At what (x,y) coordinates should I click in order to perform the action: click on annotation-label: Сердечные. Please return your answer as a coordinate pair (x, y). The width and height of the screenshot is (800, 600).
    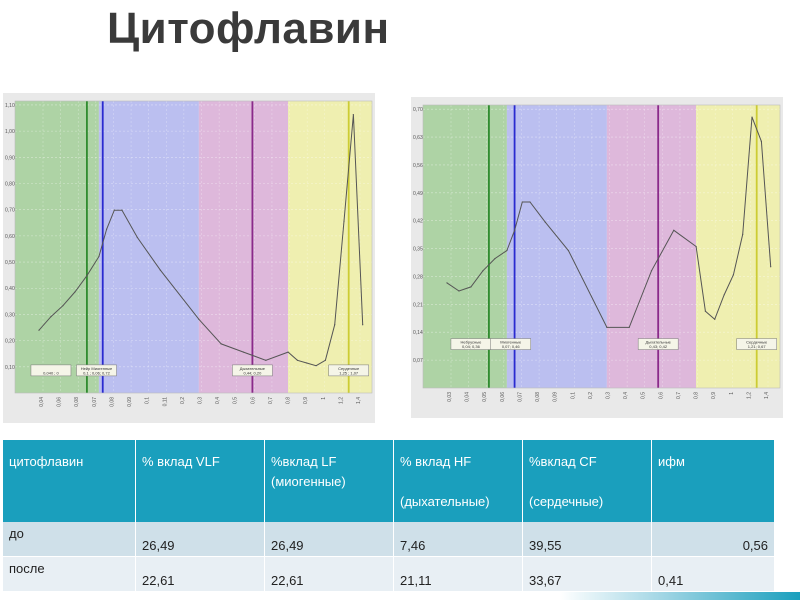
    Looking at the image, I should click on (757, 342).